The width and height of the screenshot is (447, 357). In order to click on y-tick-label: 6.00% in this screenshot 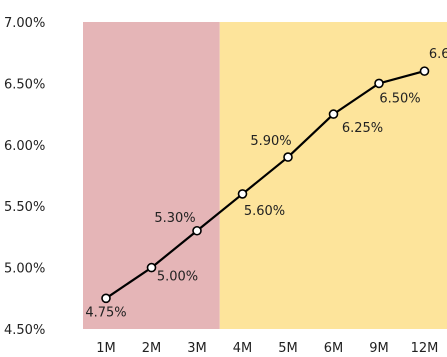, I will do `click(24, 146)`.